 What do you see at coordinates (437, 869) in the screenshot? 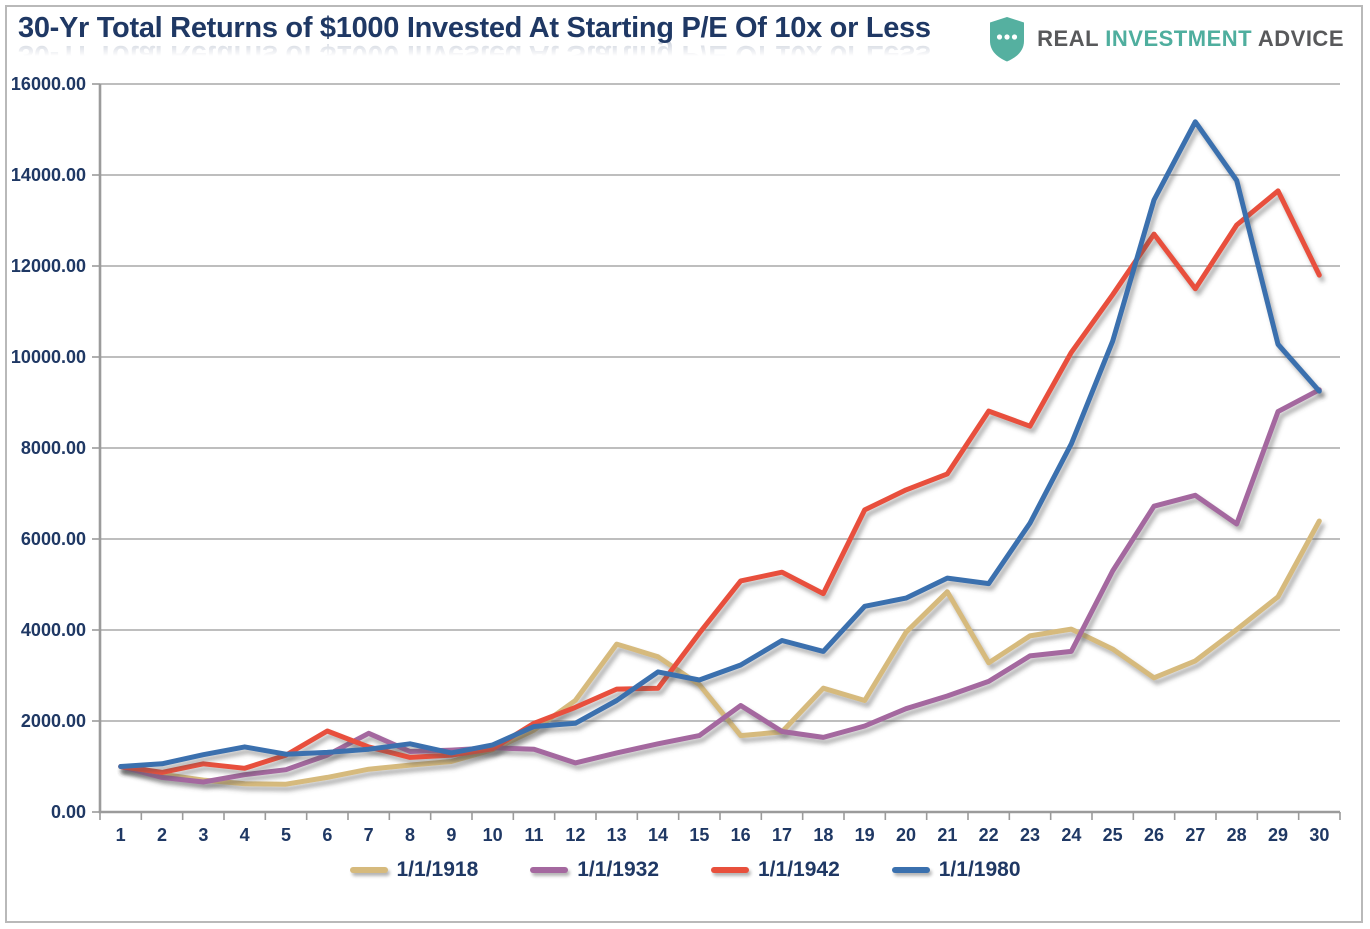
I see `legend-label: 1/1/1918` at bounding box center [437, 869].